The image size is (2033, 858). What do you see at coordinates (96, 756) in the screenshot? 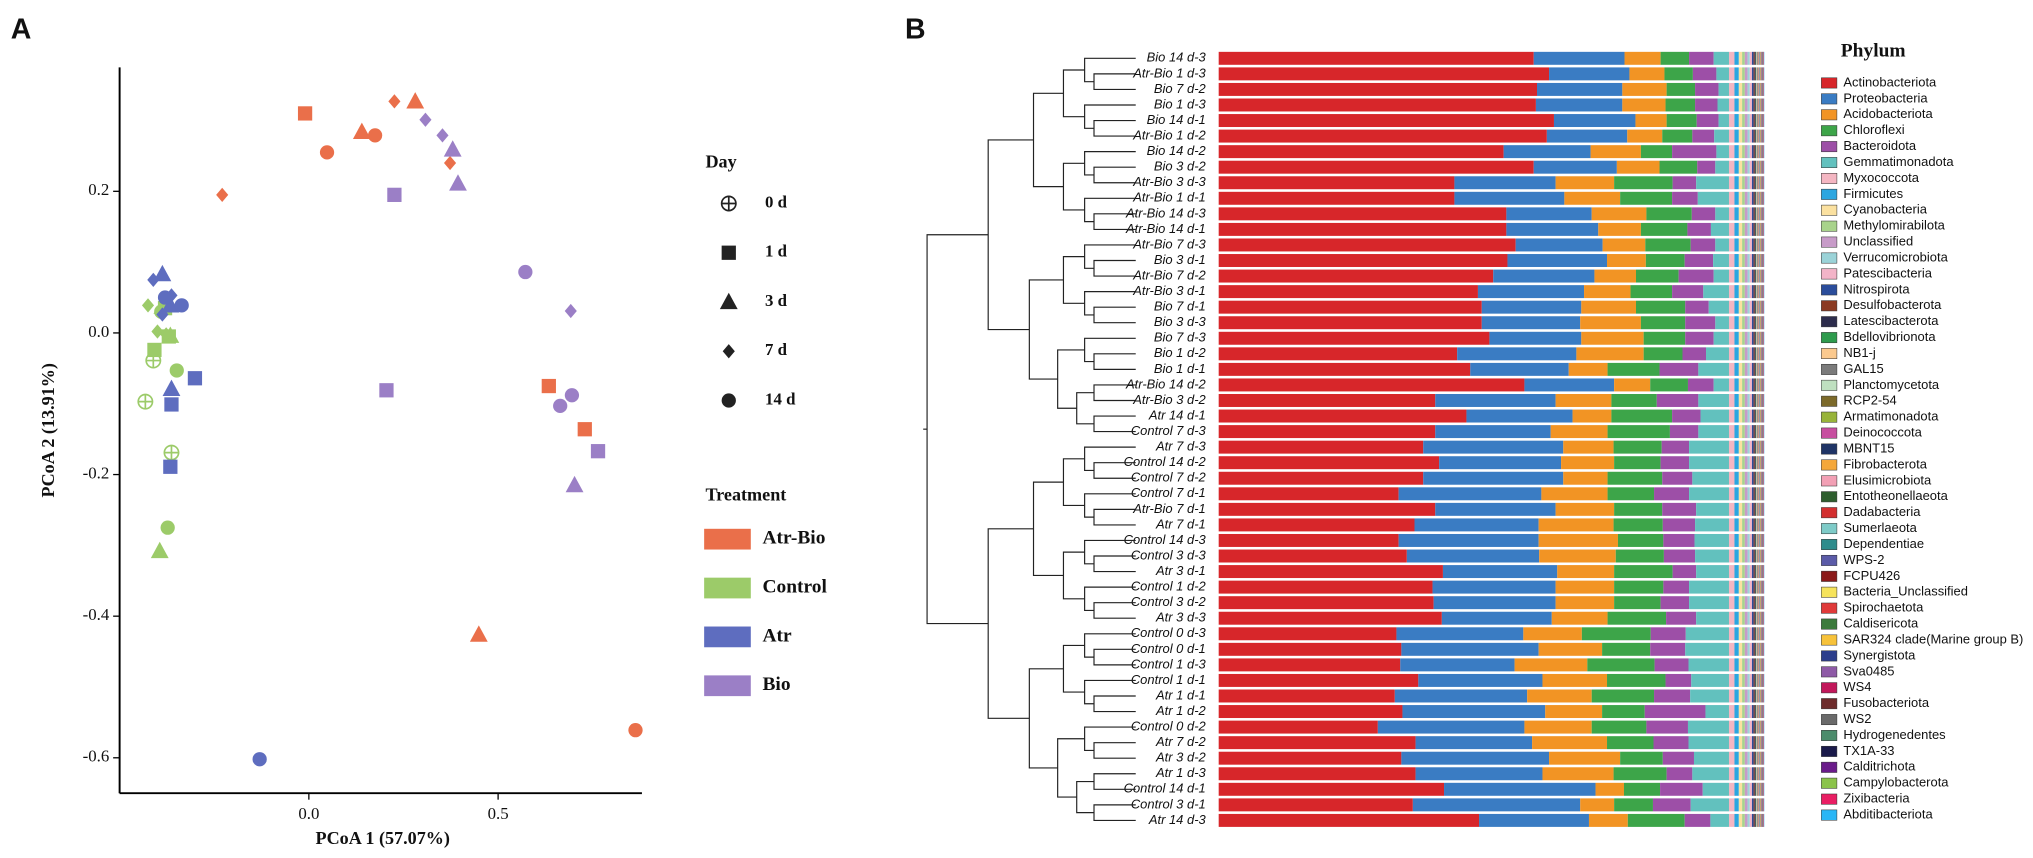
I see `y-tick-label: -0.6` at bounding box center [96, 756].